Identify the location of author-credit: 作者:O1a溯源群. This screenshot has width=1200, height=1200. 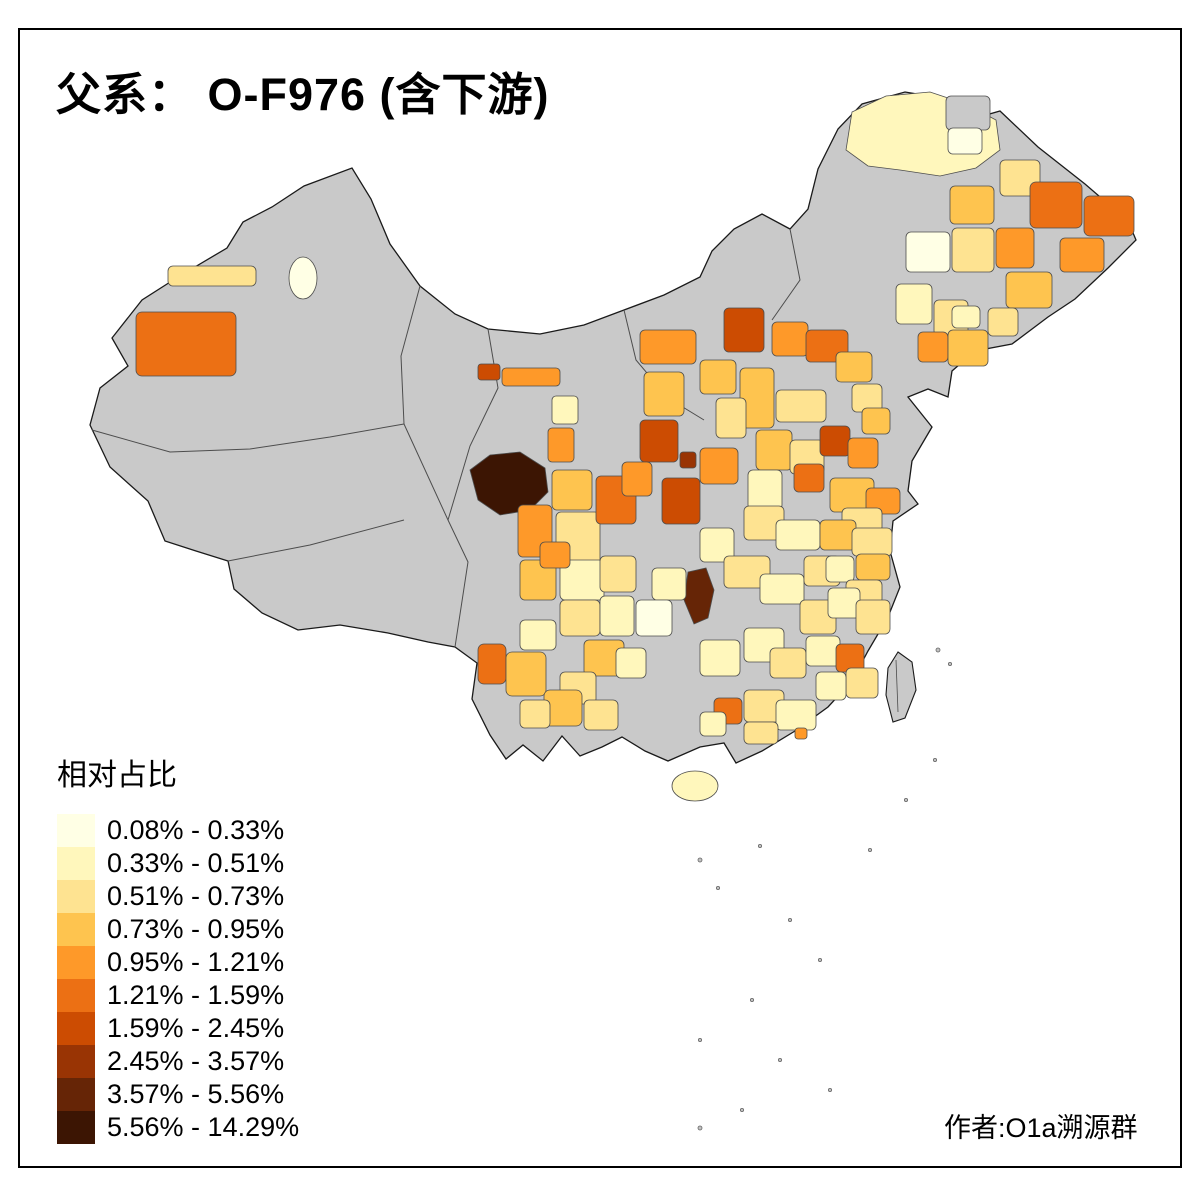
(1041, 1128).